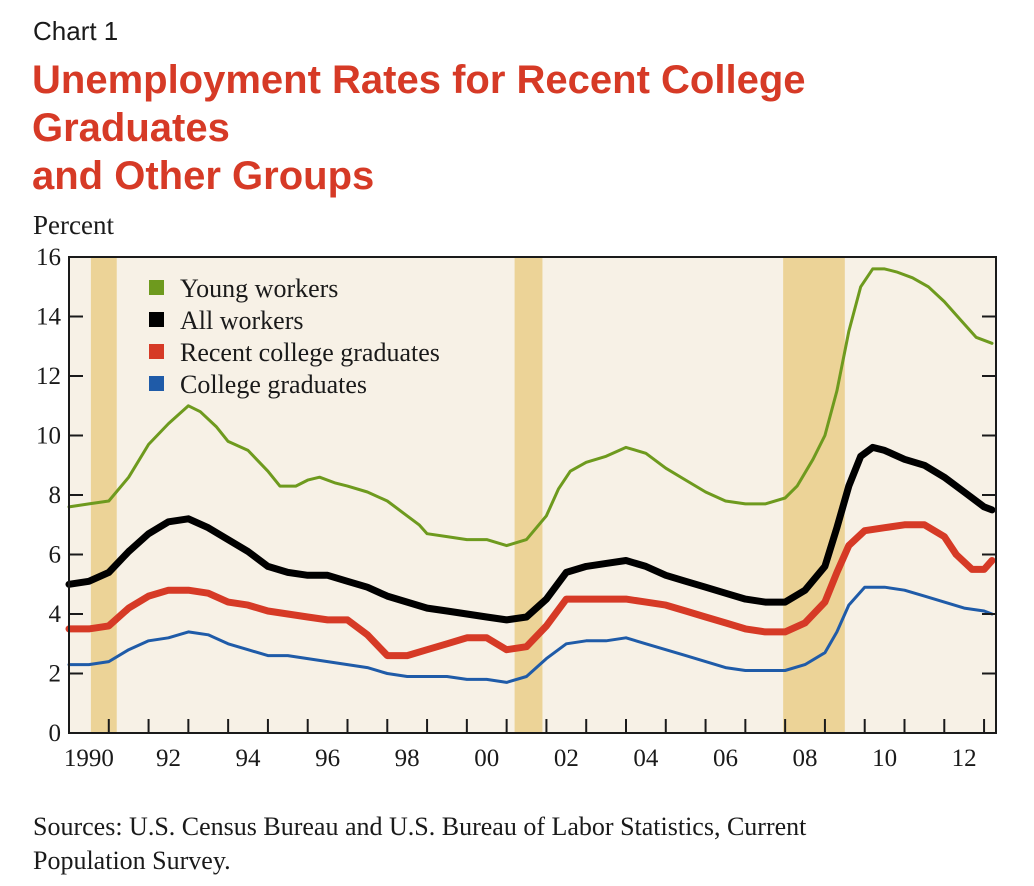  What do you see at coordinates (805, 758) in the screenshot?
I see `x-tick-label: 08` at bounding box center [805, 758].